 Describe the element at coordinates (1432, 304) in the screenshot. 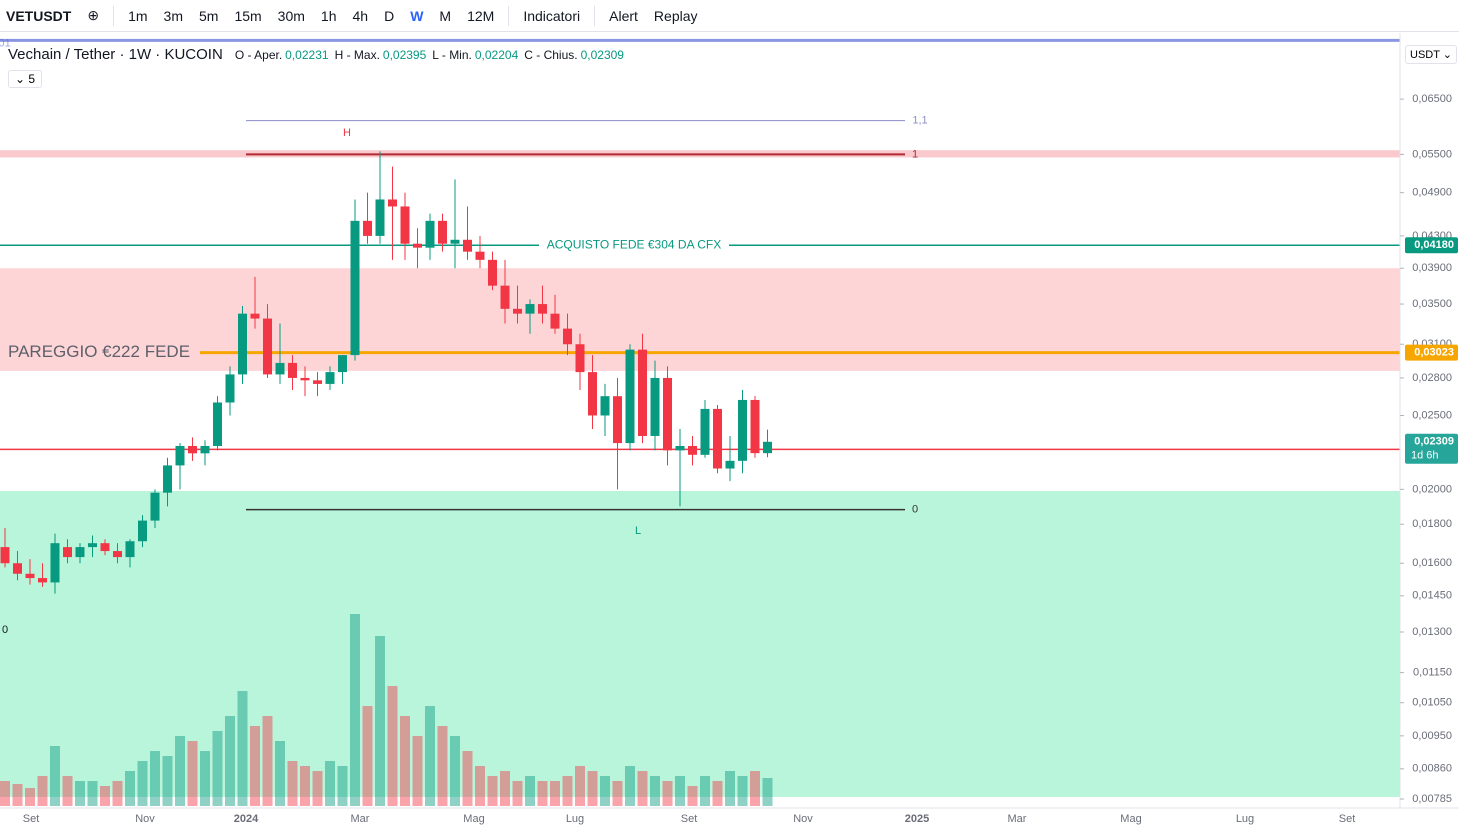

I see `y-tick-label: 0,03500` at that location.